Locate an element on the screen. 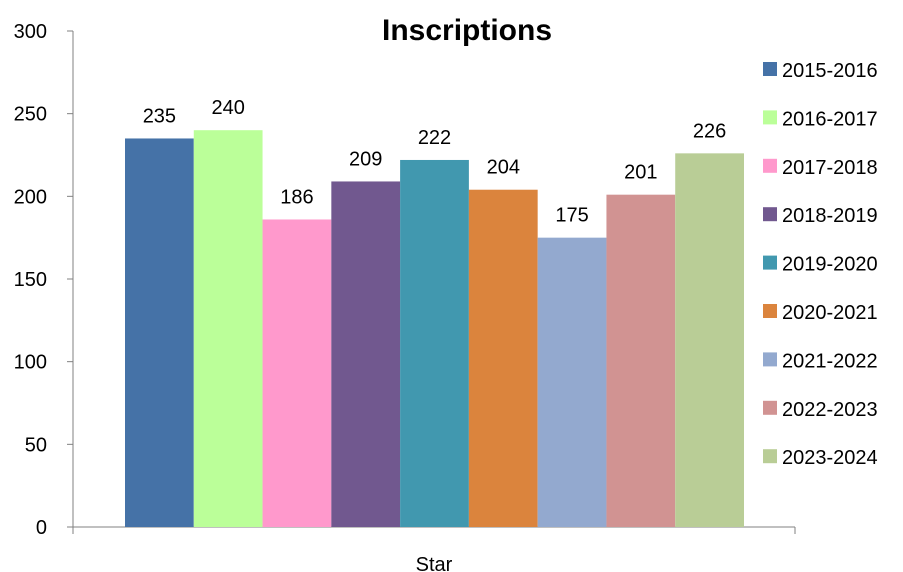  data-label-2020-2021: 204 is located at coordinates (503, 168).